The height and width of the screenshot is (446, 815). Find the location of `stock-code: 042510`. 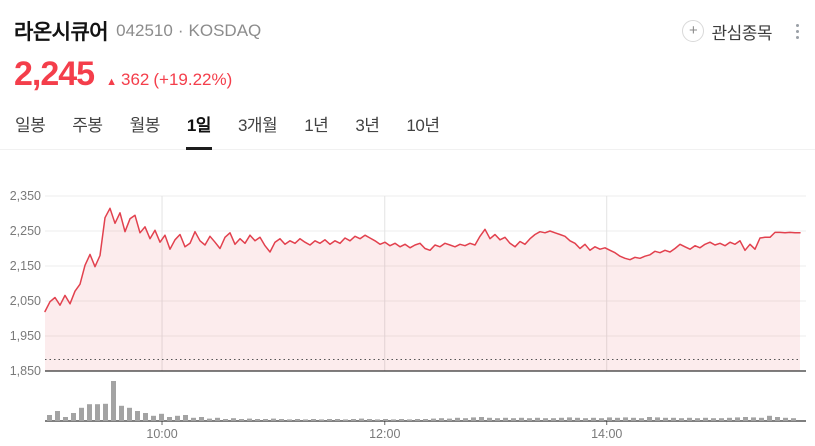

stock-code: 042510 is located at coordinates (144, 30).